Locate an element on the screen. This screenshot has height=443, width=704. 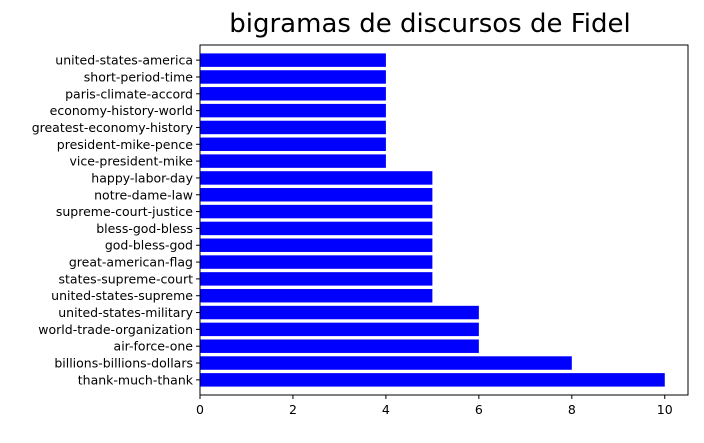
y-tick-label: states-supreme-court is located at coordinates (126, 278).